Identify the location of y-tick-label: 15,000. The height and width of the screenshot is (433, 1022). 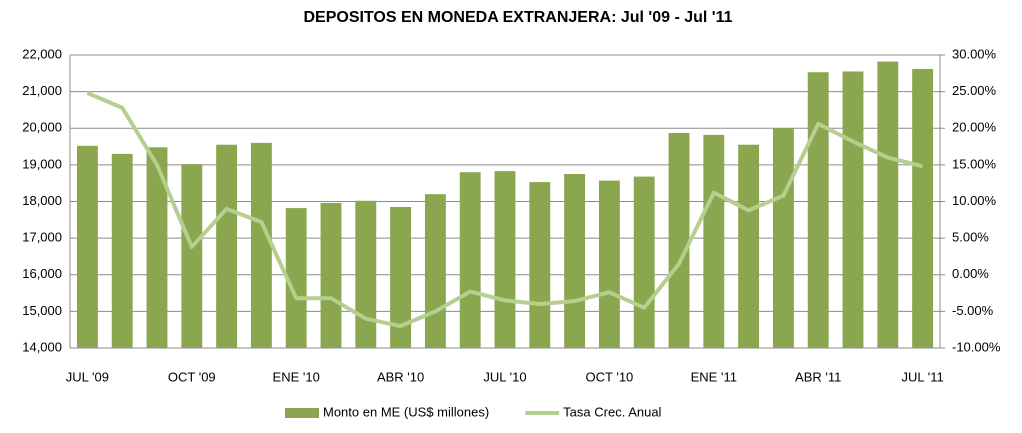
(42, 310).